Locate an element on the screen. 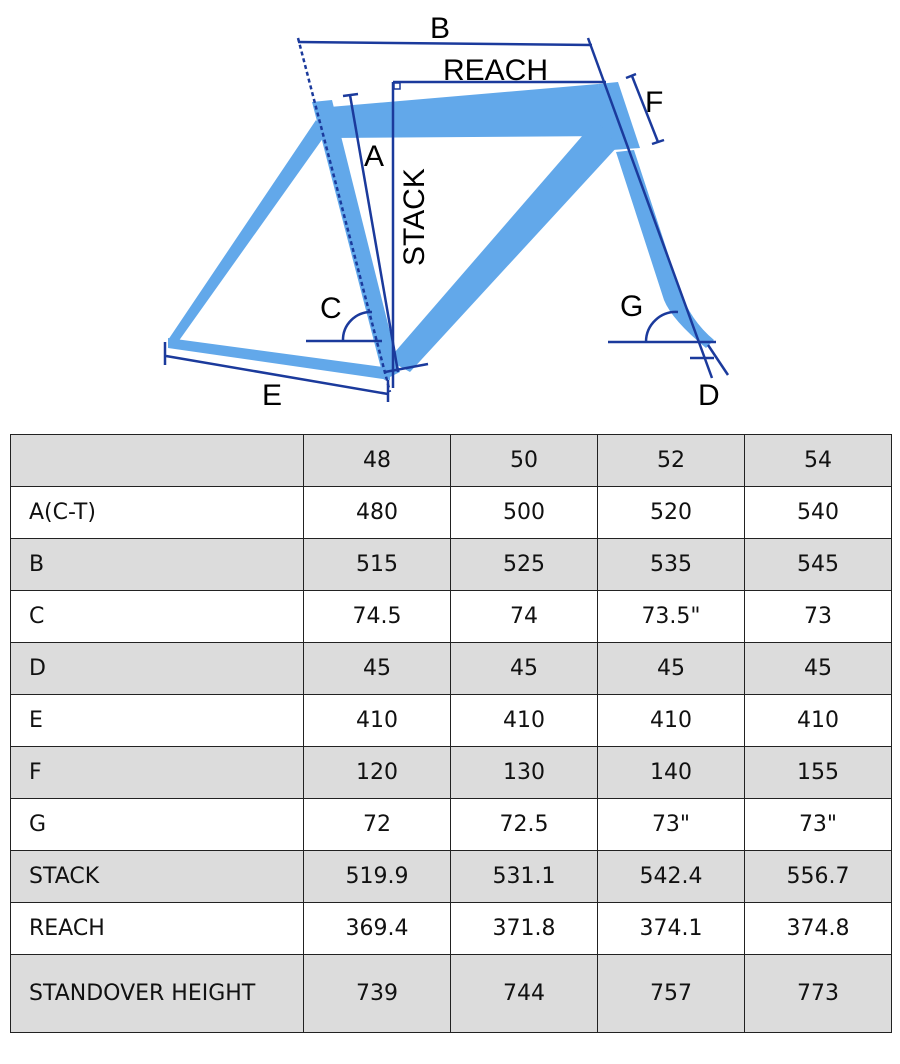 This screenshot has width=900, height=1064. row-label: STANDOVER HEIGHT is located at coordinates (157, 993).